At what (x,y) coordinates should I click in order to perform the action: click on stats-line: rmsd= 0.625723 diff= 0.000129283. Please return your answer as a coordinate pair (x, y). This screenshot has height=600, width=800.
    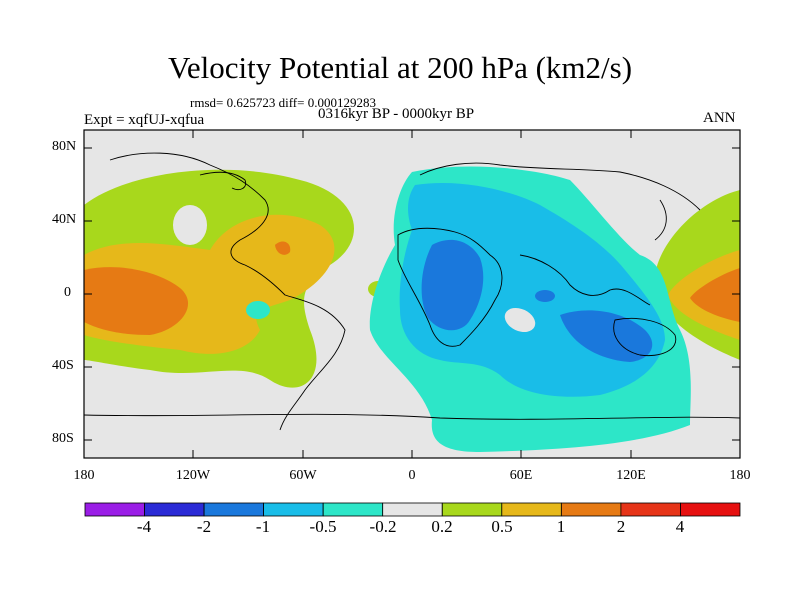
    Looking at the image, I should click on (283, 102).